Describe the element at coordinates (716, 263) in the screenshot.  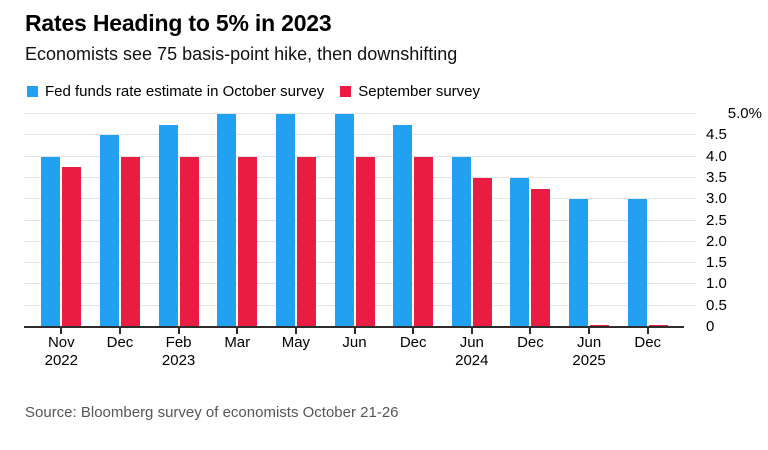
I see `y-axis-label: 1.5` at that location.